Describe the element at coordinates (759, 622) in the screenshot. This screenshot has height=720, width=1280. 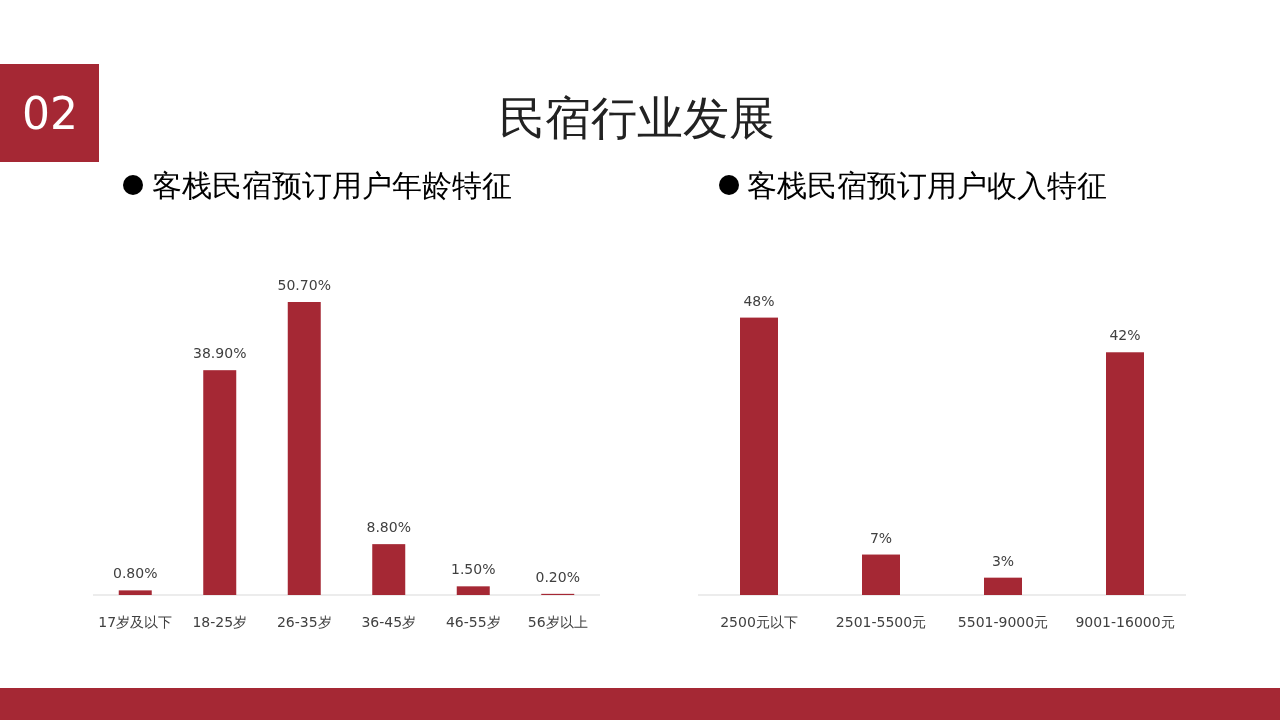
I see `x-tick-label: 2500元以下` at that location.